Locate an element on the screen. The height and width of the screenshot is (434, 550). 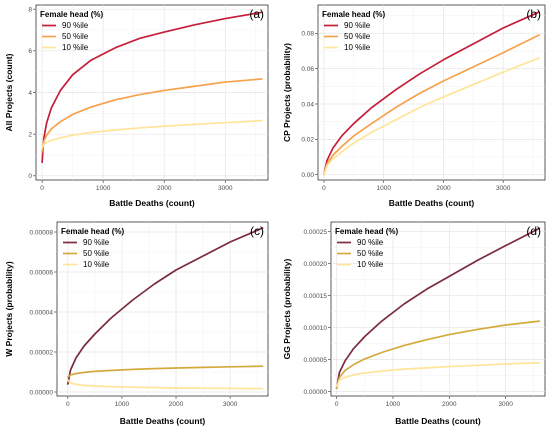
y-tick-label: 0 is located at coordinates (30, 176).